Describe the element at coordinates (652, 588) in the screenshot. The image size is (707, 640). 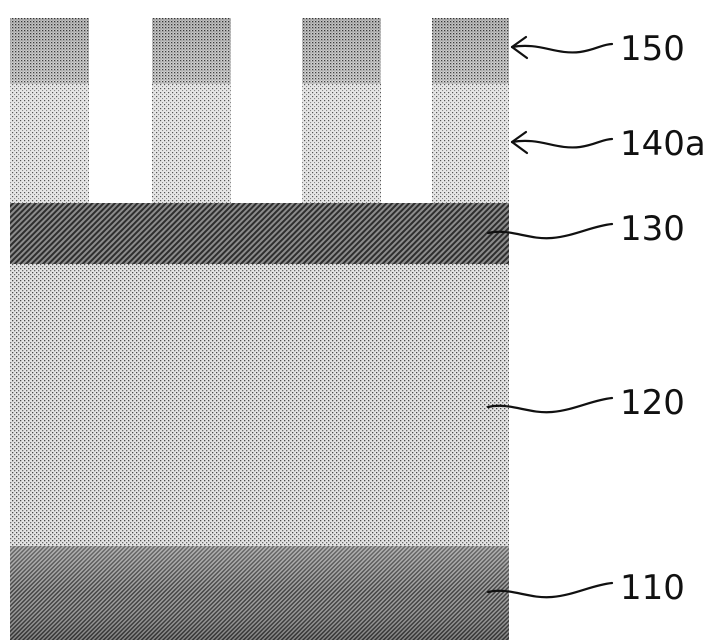
I see `label-110: 110` at that location.